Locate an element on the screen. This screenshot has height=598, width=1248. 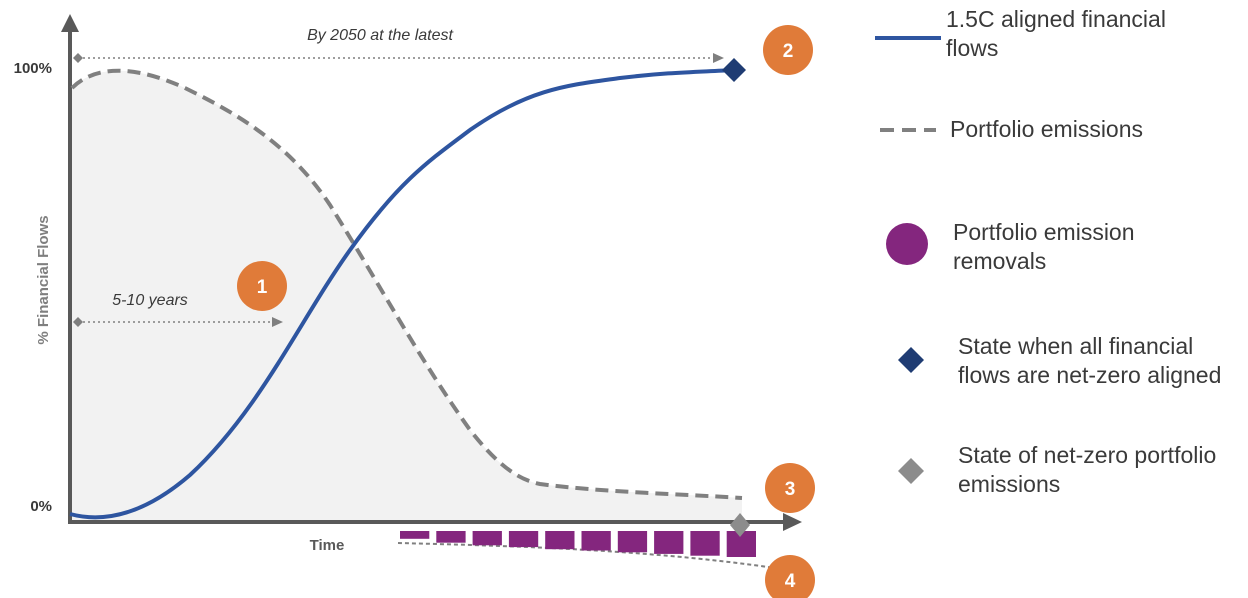
net-zero-flows-diamond is located at coordinates (734, 70).